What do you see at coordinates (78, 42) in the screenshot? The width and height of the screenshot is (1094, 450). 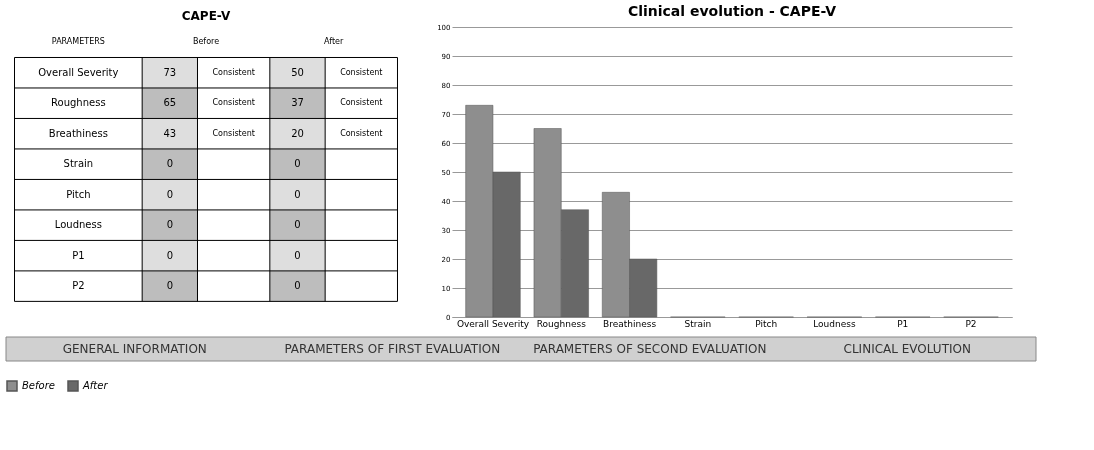 I see `text: PARAMETERS` at bounding box center [78, 42].